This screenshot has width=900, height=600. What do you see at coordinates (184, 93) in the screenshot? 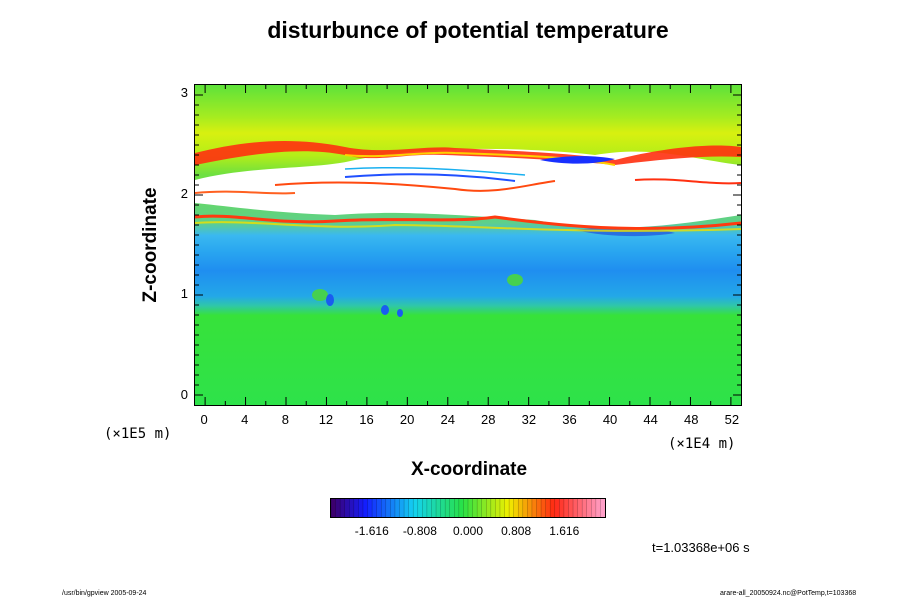
I see `y-tick-label: 3` at bounding box center [184, 93].